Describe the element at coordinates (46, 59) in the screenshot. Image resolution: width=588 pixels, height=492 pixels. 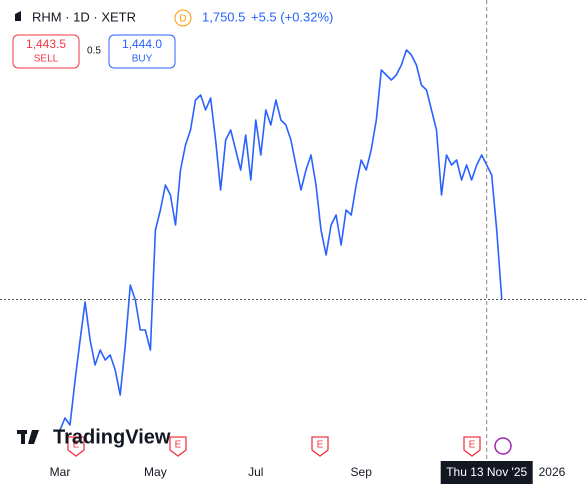
I see `sell-label: SELL` at that location.